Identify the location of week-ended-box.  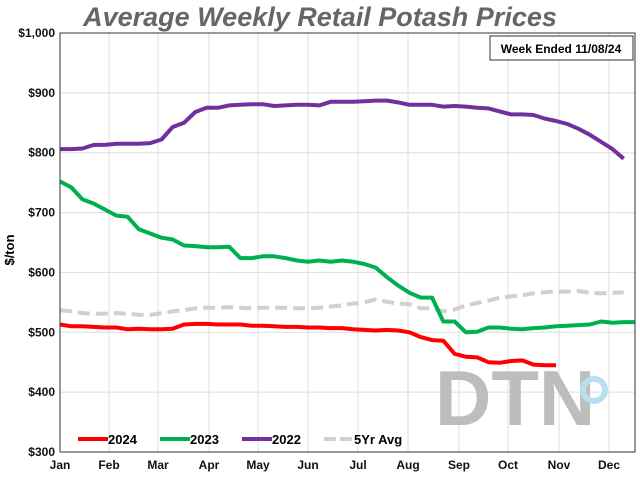
(561, 48).